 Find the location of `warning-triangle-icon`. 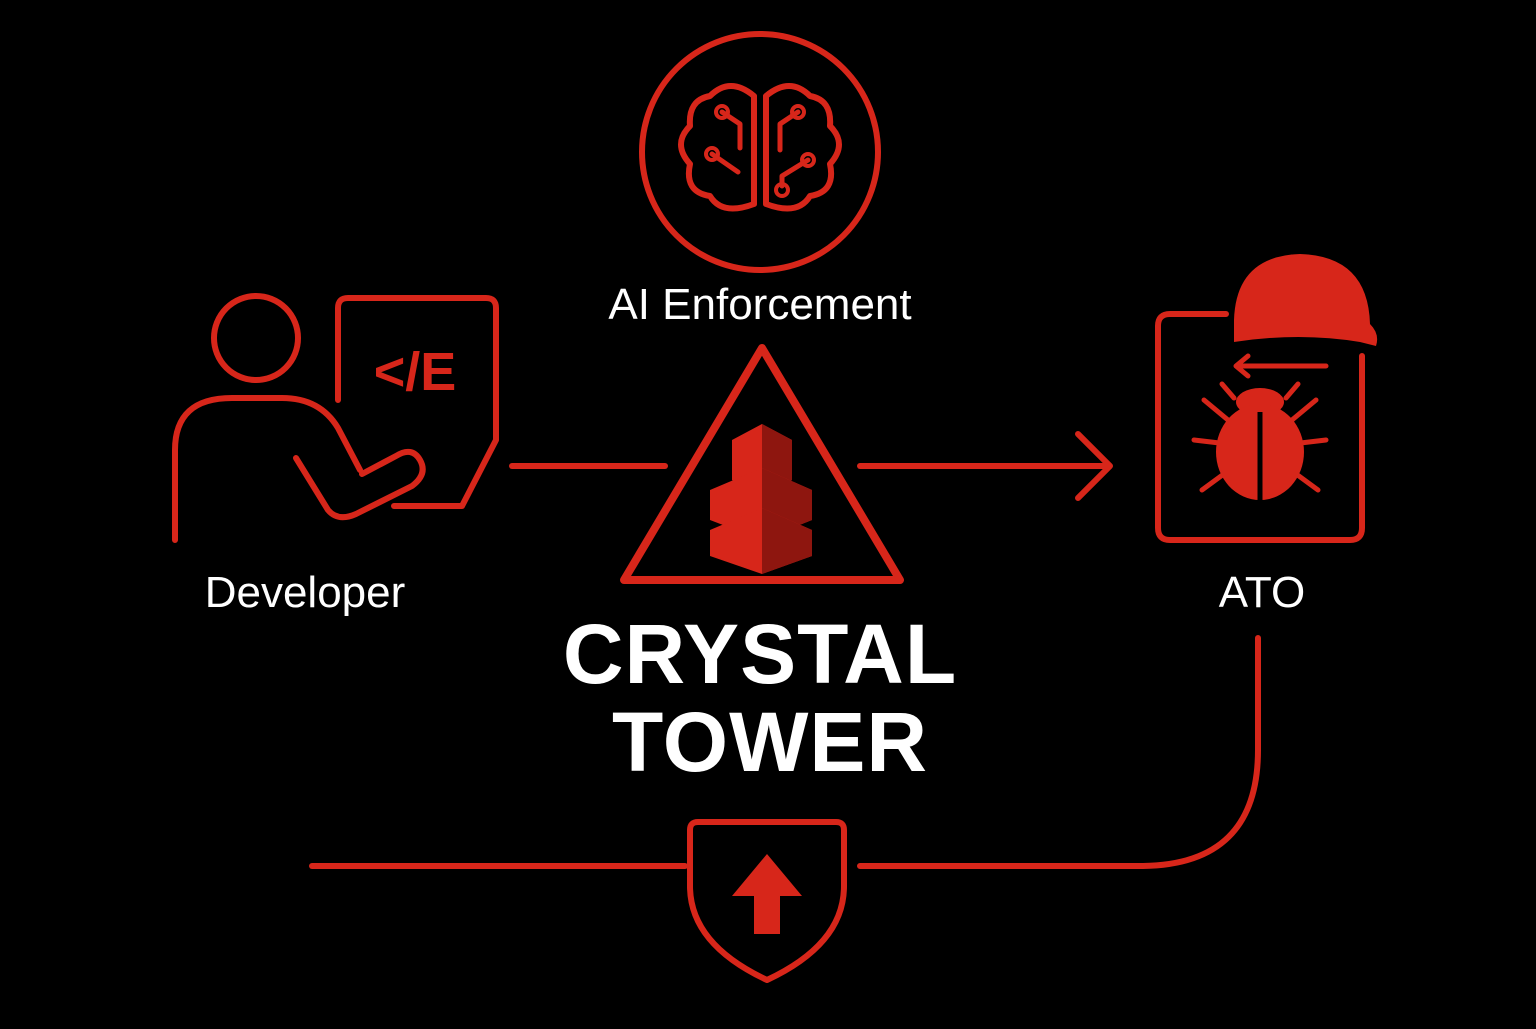

warning-triangle-icon is located at coordinates (762, 464).